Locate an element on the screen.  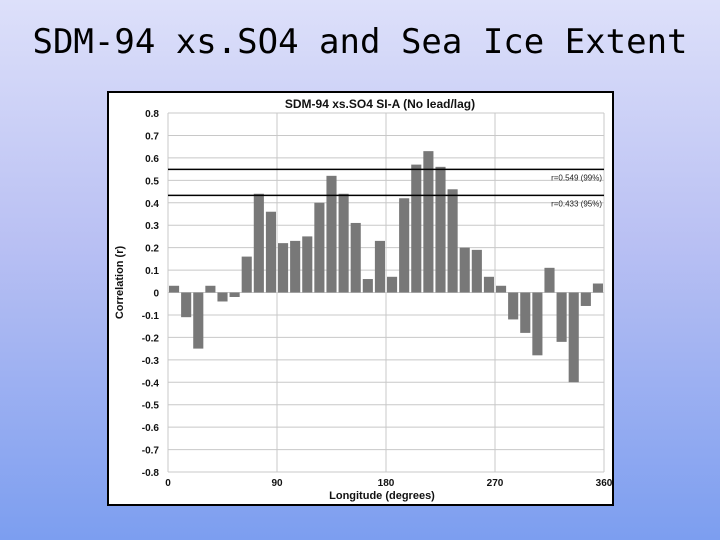
y-tick-label: 0.8 is located at coordinates (152, 114).